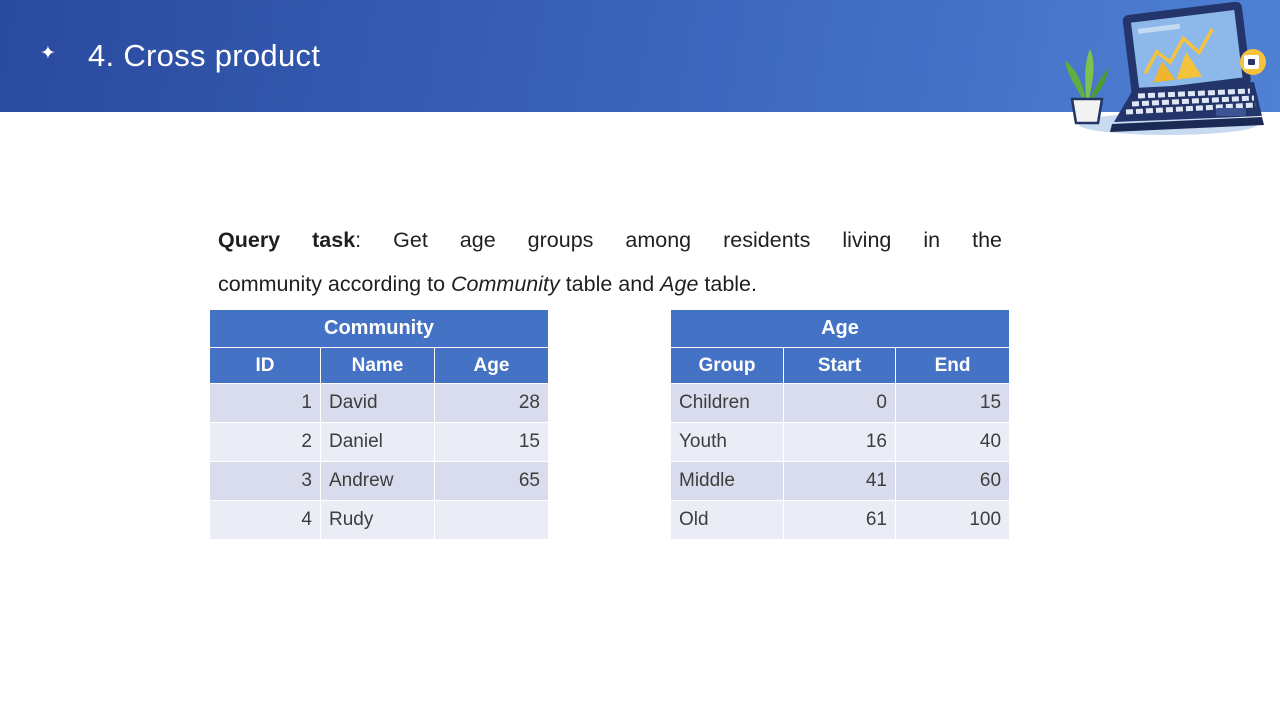 The height and width of the screenshot is (720, 1280). What do you see at coordinates (265, 403) in the screenshot?
I see `table-cell: 1` at bounding box center [265, 403].